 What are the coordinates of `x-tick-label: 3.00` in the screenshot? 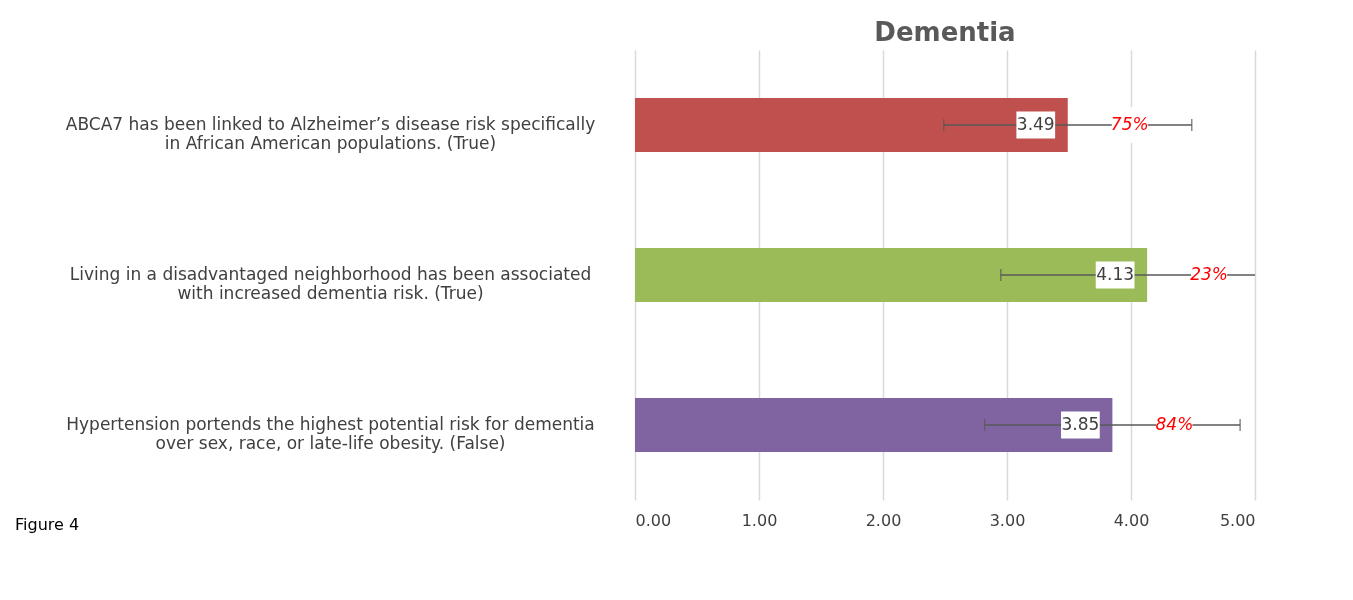 It's located at (1007, 520).